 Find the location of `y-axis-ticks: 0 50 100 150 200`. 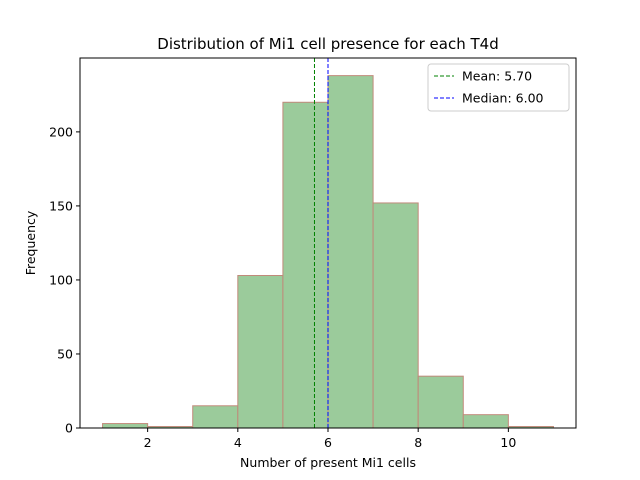

y-axis-ticks: 0 50 100 150 200 is located at coordinates (64, 280).